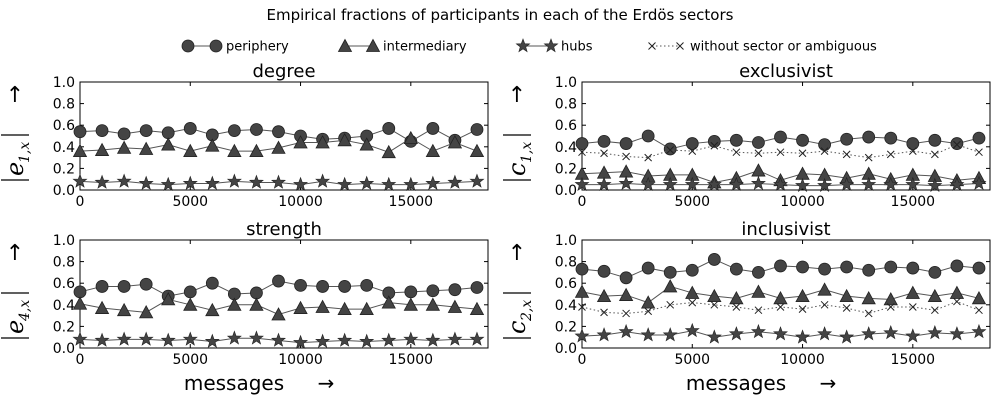 This screenshot has height=400, width=1000. I want to click on y-tick-label: 1.0, so click(566, 83).